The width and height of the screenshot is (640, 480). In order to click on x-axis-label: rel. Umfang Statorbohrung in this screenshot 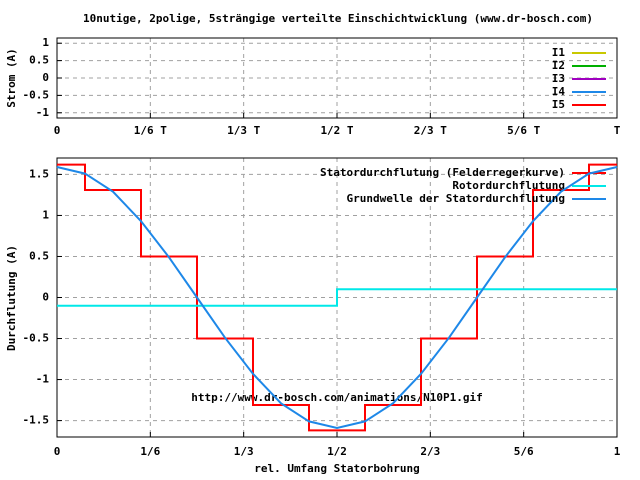, I will do `click(337, 468)`.